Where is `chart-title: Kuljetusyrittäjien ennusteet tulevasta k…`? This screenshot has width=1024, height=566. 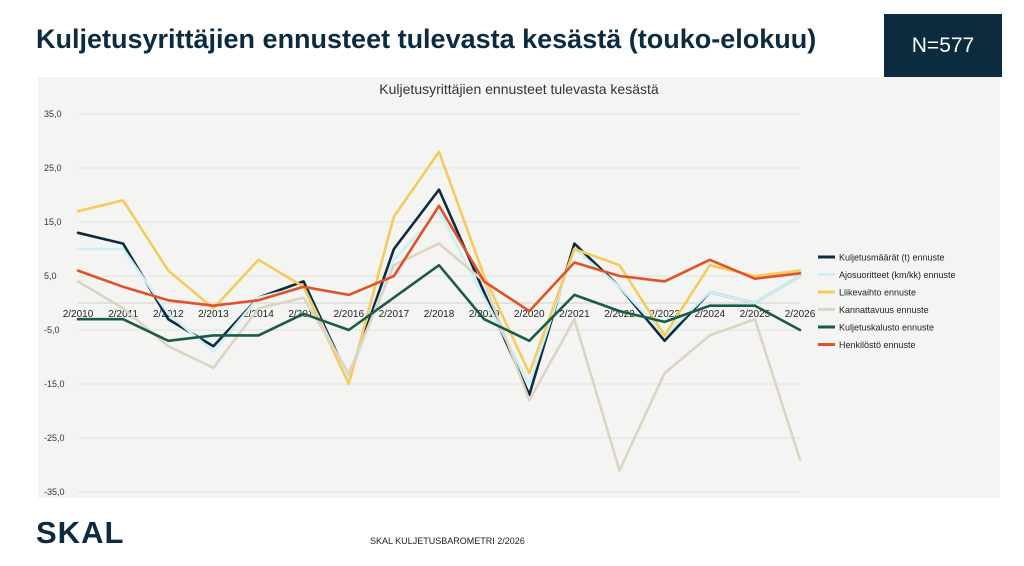
chart-title: Kuljetusyrittäjien ennusteet tulevasta k… is located at coordinates (519, 89).